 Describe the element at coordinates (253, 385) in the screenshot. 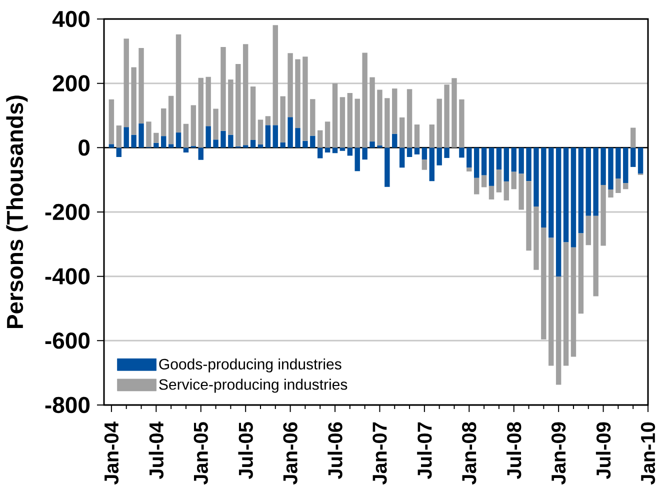

I see `legend-label: Service-producing industries` at that location.